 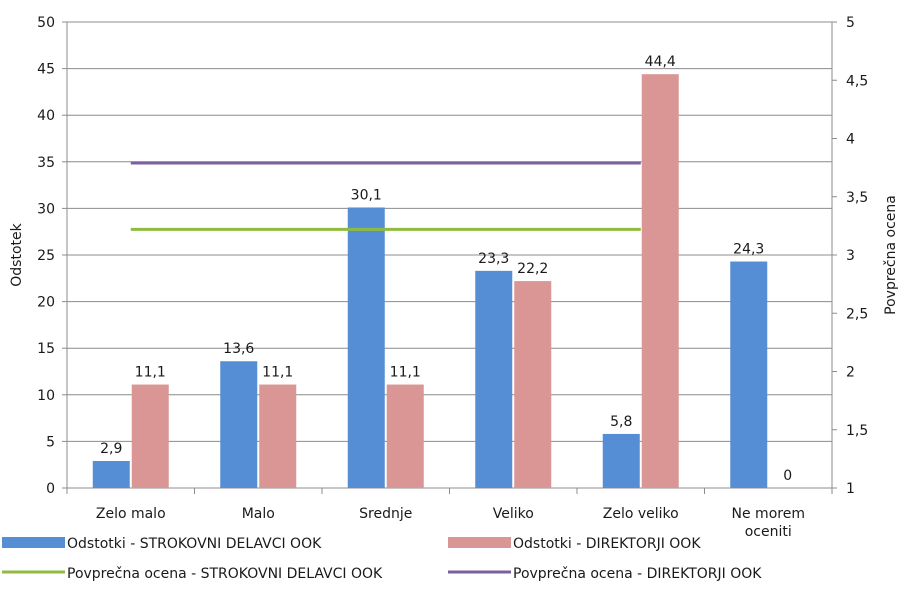 What do you see at coordinates (366, 195) in the screenshot?
I see `bar-data-label: 30,1` at bounding box center [366, 195].